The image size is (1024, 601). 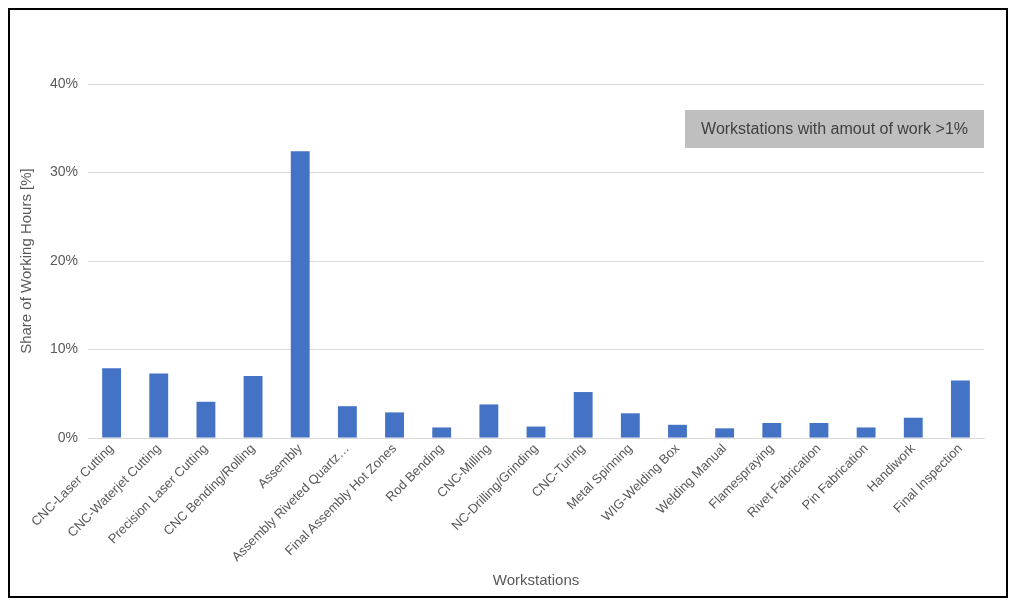 I want to click on x-axis-title: Workstations, so click(x=536, y=580).